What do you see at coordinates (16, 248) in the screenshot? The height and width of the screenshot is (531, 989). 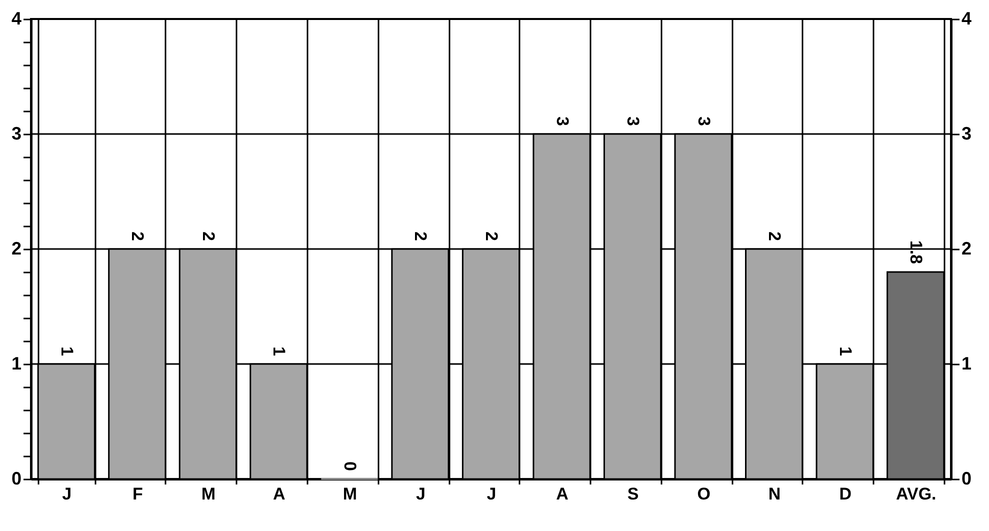 I see `y-tick-label: 2` at bounding box center [16, 248].